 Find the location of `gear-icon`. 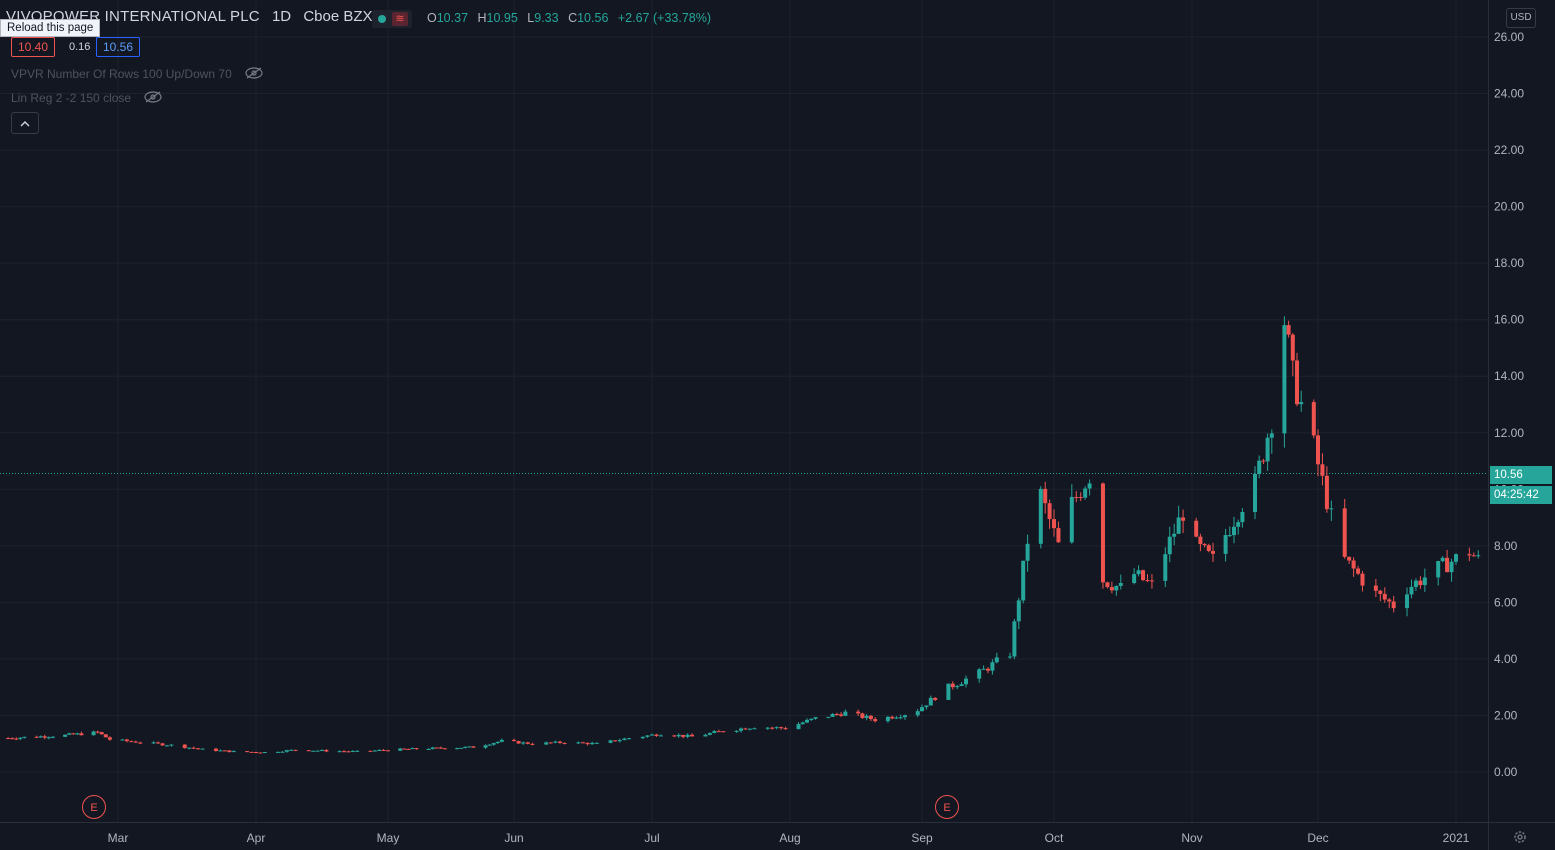

gear-icon is located at coordinates (1520, 837).